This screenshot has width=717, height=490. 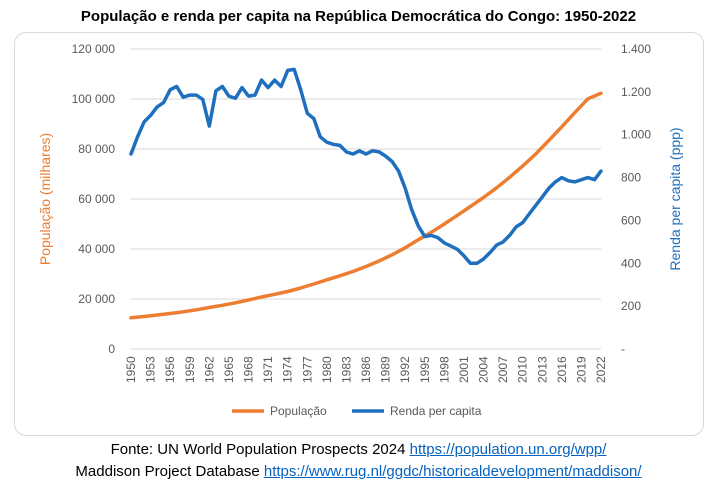 What do you see at coordinates (249, 369) in the screenshot?
I see `x-tick-label: 1968` at bounding box center [249, 369].